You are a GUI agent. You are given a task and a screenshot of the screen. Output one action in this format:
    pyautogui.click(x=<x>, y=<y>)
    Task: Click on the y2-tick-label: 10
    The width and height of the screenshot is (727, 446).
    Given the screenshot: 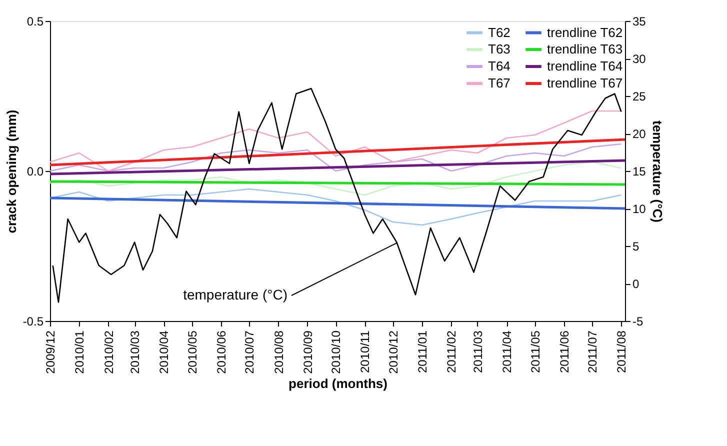 What is the action you would take?
    pyautogui.click(x=639, y=209)
    